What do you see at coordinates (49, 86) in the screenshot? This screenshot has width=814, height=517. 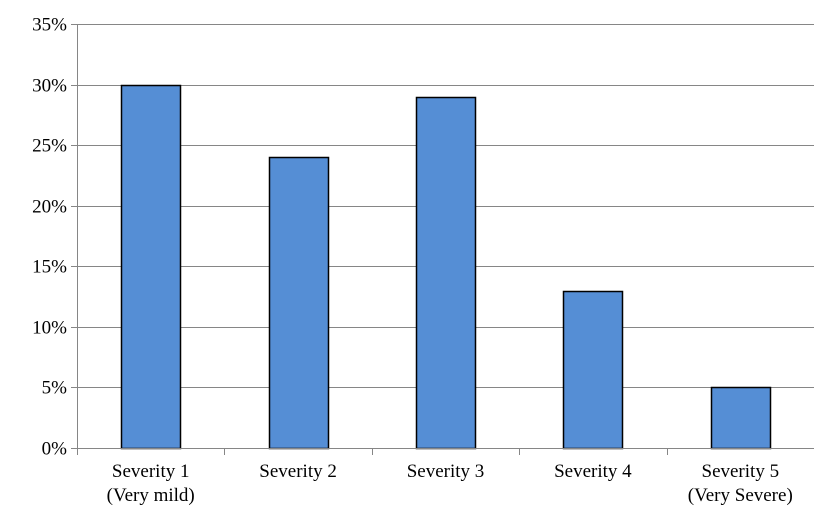 I see `y-tick-label: 30%` at bounding box center [49, 86].